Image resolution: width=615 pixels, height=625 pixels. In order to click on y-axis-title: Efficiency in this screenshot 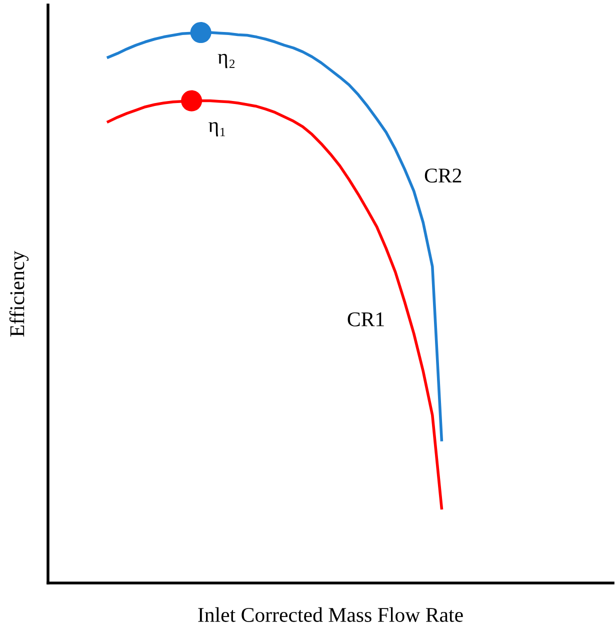, I will do `click(19, 293)`.